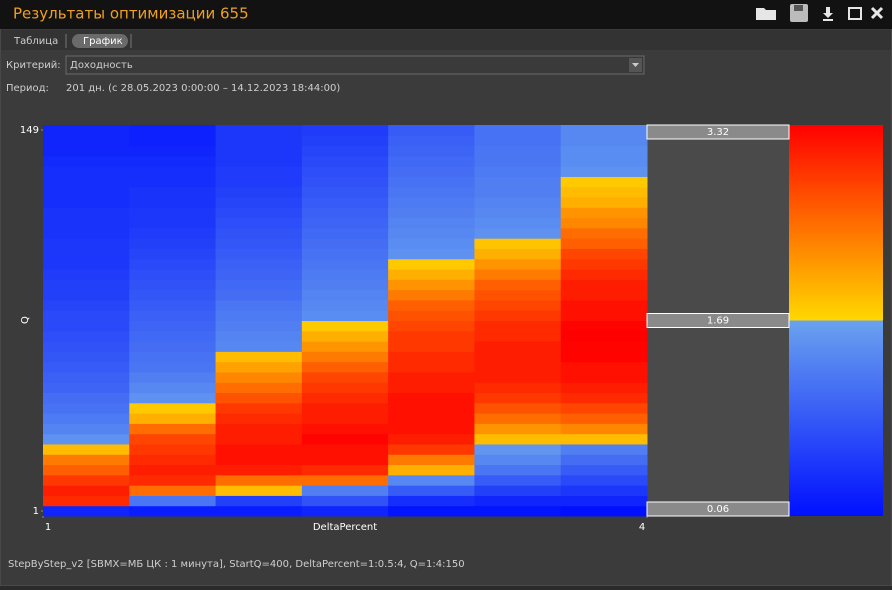 The image size is (892, 590). What do you see at coordinates (836, 320) in the screenshot?
I see `colorbar` at bounding box center [836, 320].